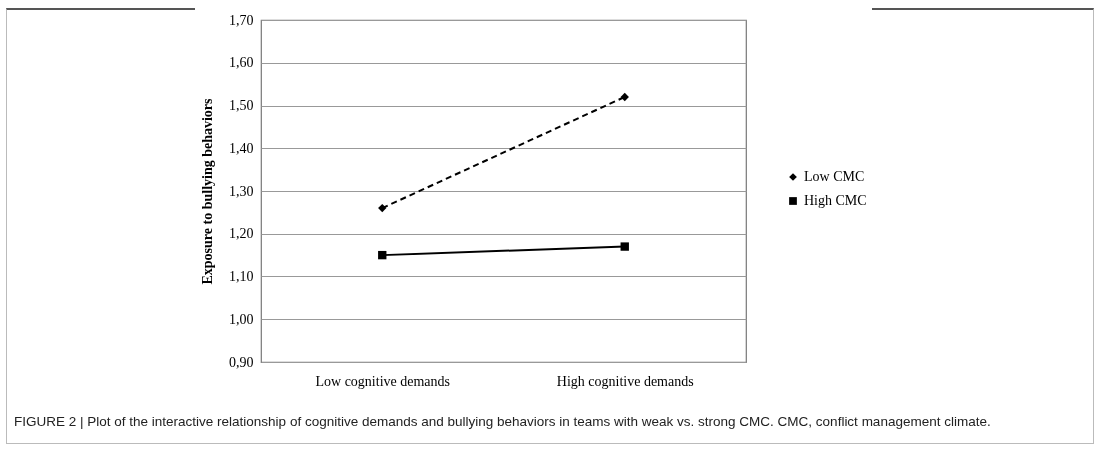 Image resolution: width=1100 pixels, height=452 pixels. What do you see at coordinates (241, 234) in the screenshot?
I see `y-tick-label: 1,20` at bounding box center [241, 234].